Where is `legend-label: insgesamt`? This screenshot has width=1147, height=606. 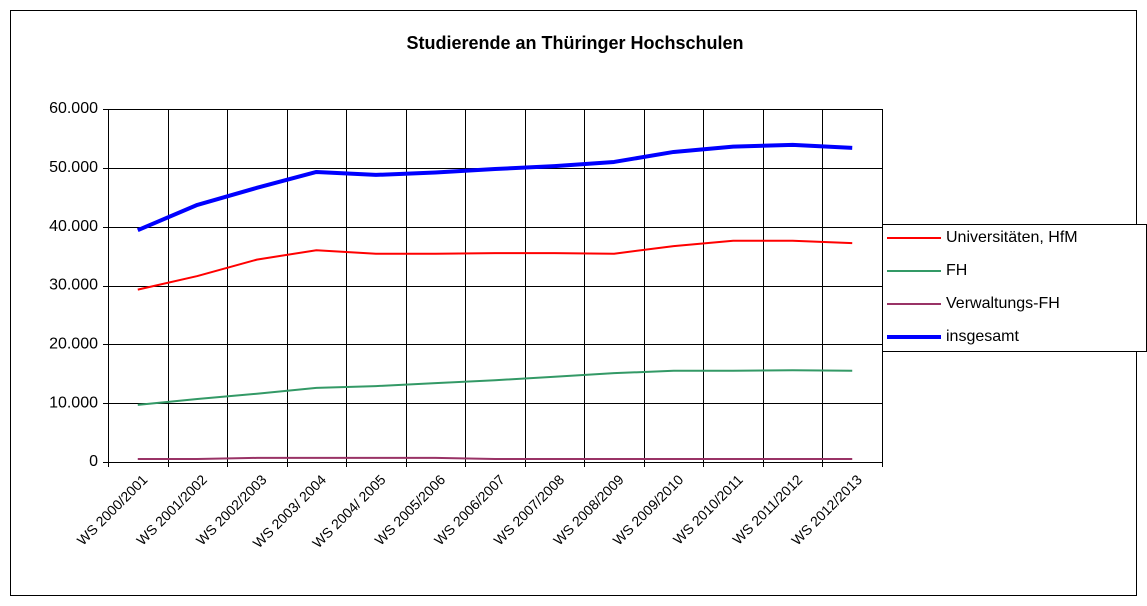
legend-label: insgesamt is located at coordinates (982, 336).